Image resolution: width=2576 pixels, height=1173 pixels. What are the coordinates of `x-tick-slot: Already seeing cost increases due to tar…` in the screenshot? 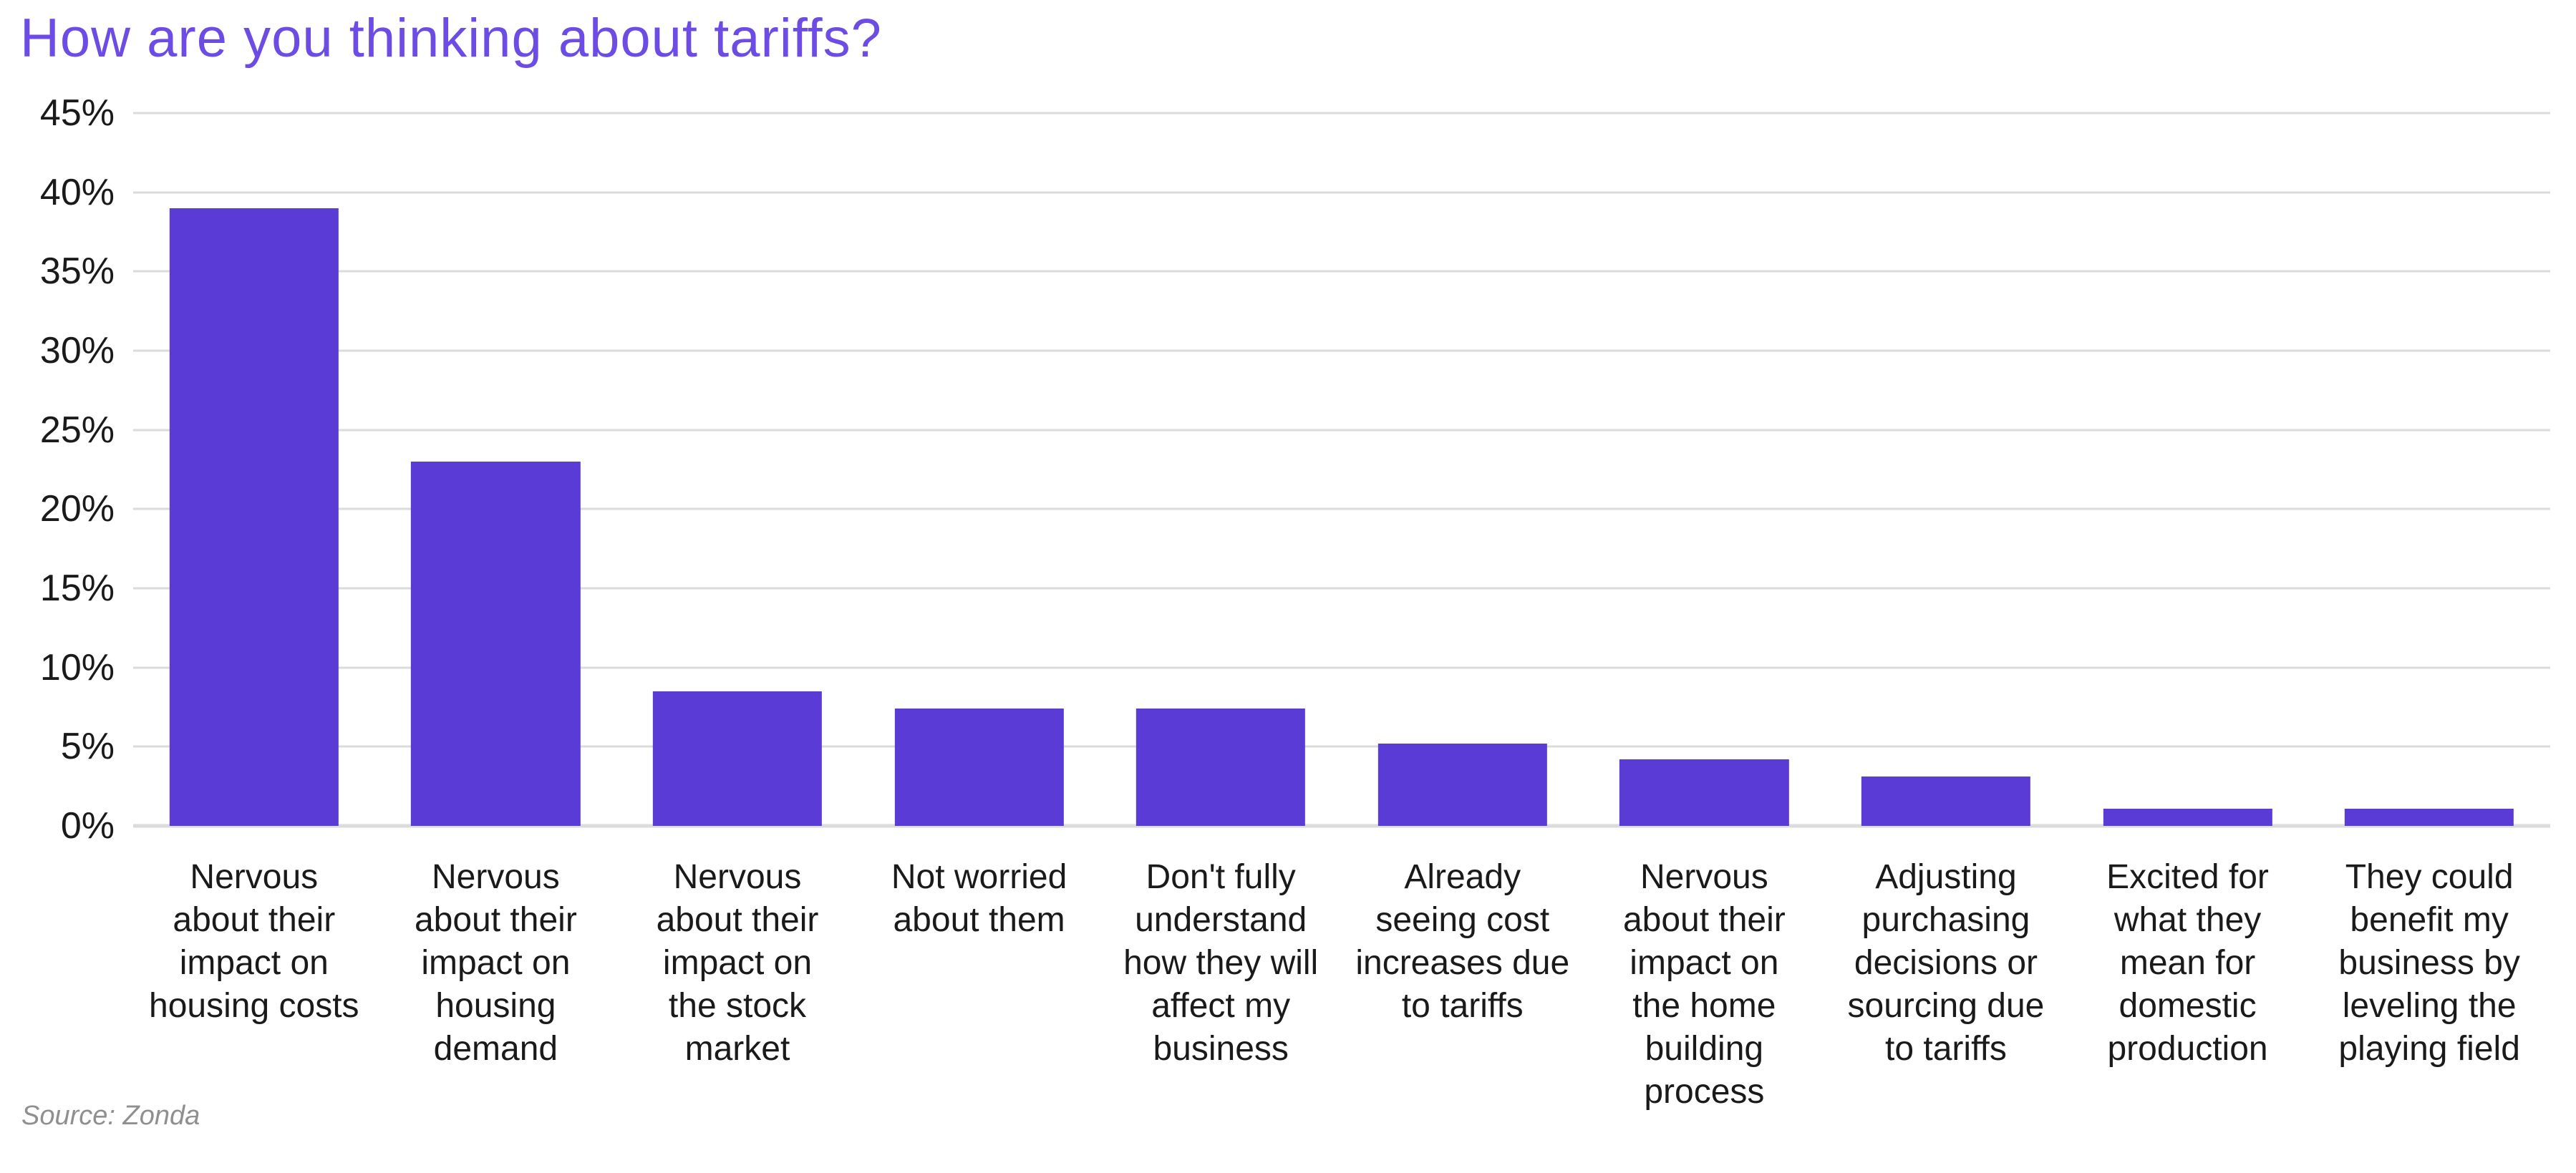 It's located at (1463, 985).